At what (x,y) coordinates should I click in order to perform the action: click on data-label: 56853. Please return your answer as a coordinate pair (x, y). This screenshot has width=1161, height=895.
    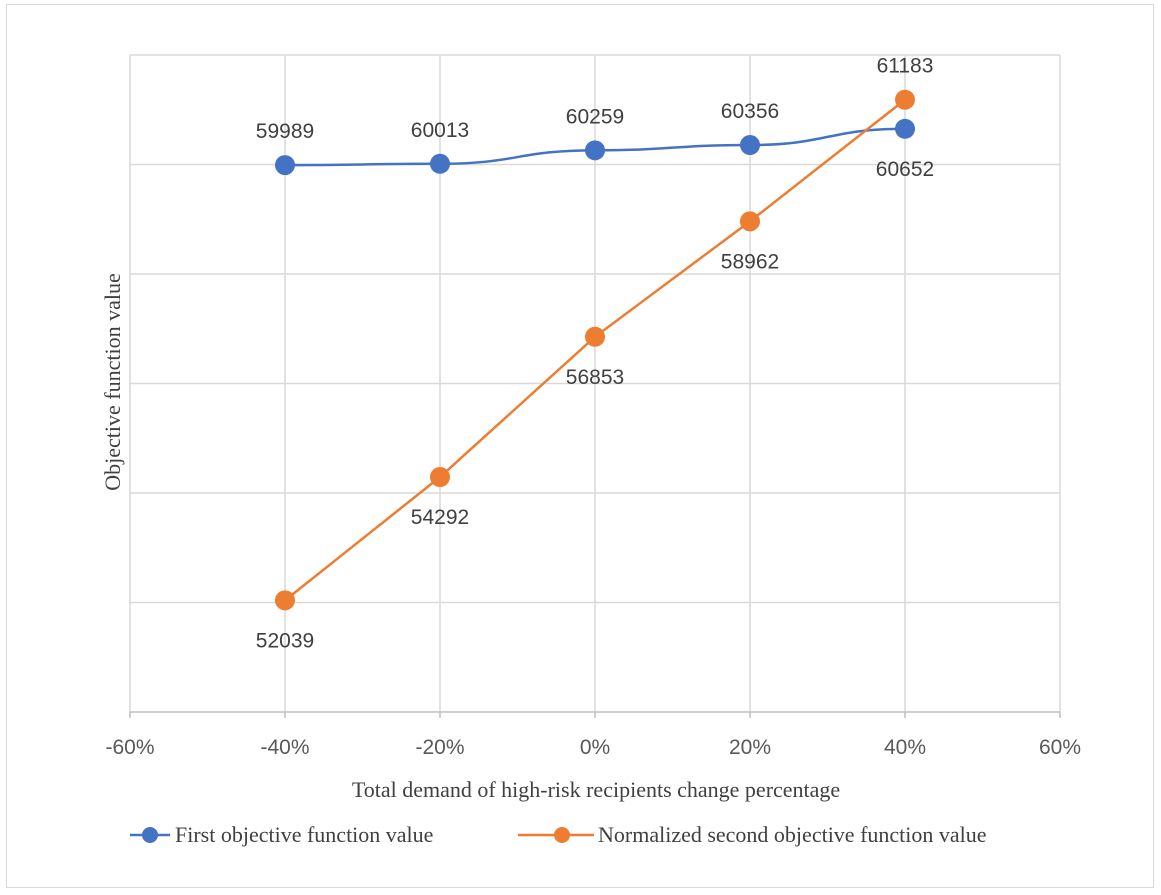
    Looking at the image, I should click on (595, 377).